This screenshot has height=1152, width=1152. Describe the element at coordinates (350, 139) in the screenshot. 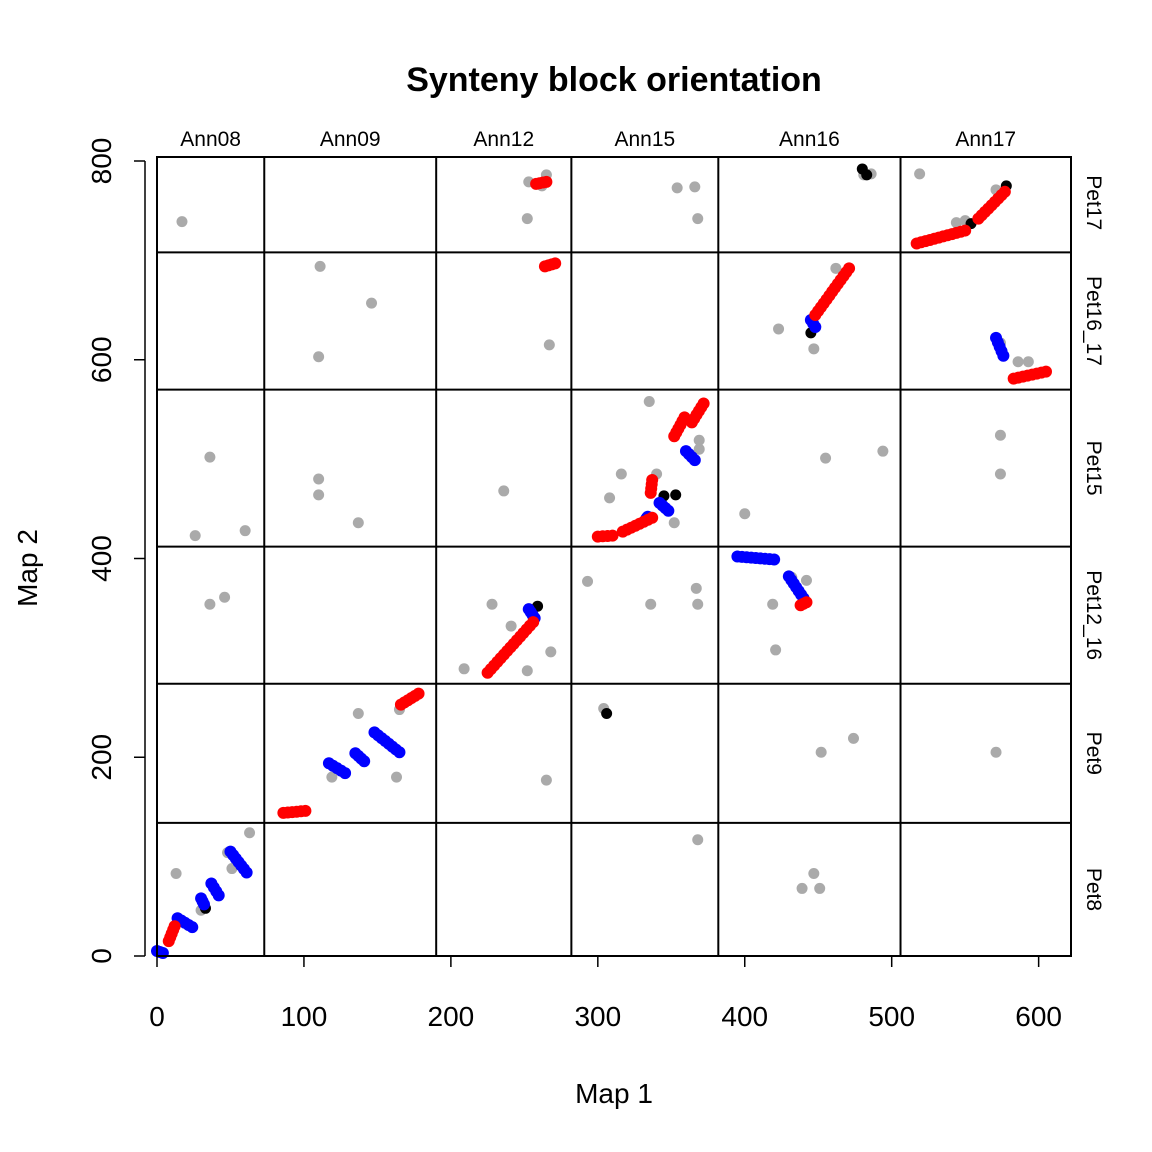

I see `column-label: Ann09` at that location.